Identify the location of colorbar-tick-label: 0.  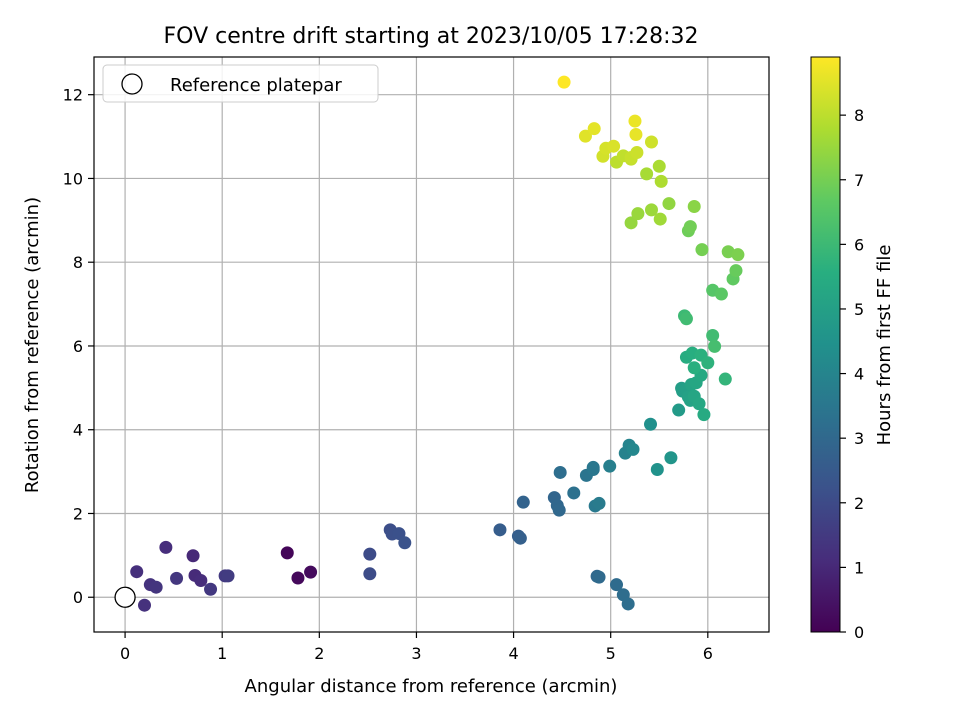
(859, 632).